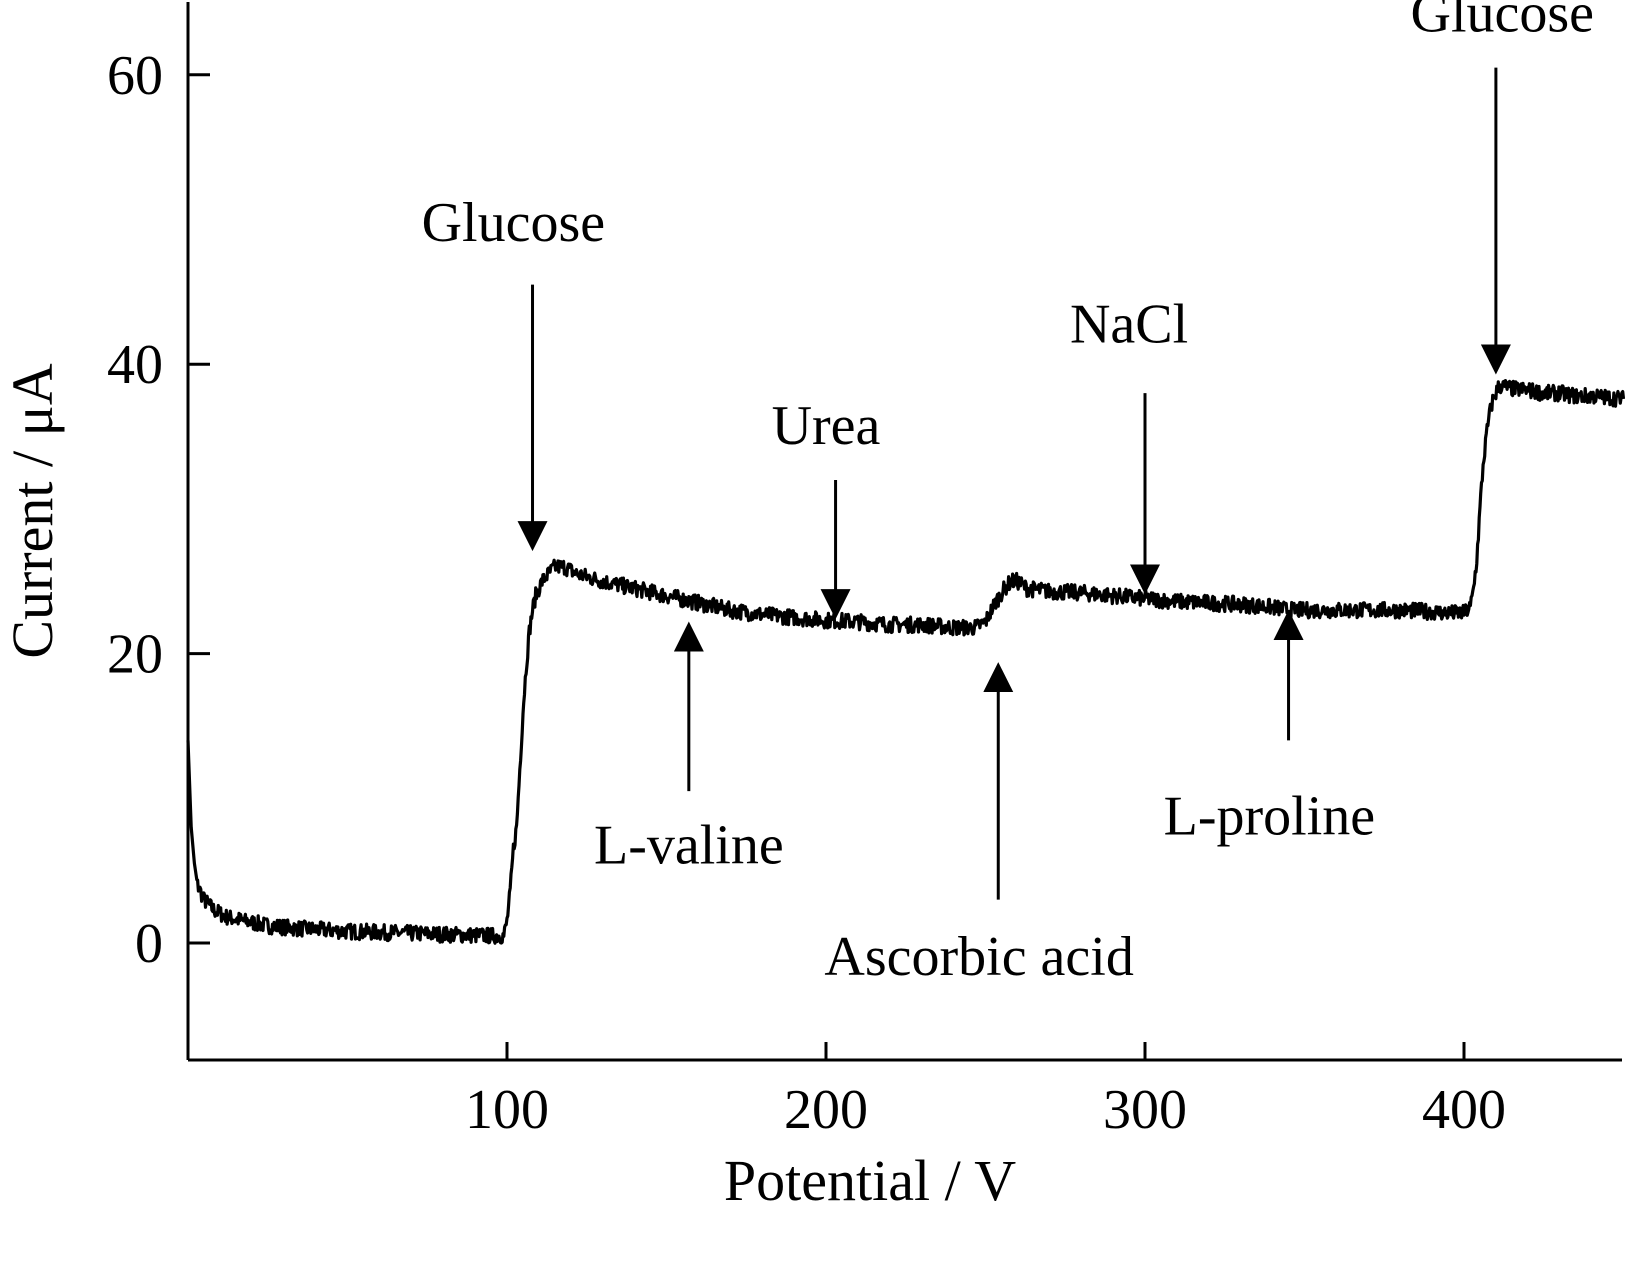  Describe the element at coordinates (689, 845) in the screenshot. I see `annotation-label: L-valine` at that location.